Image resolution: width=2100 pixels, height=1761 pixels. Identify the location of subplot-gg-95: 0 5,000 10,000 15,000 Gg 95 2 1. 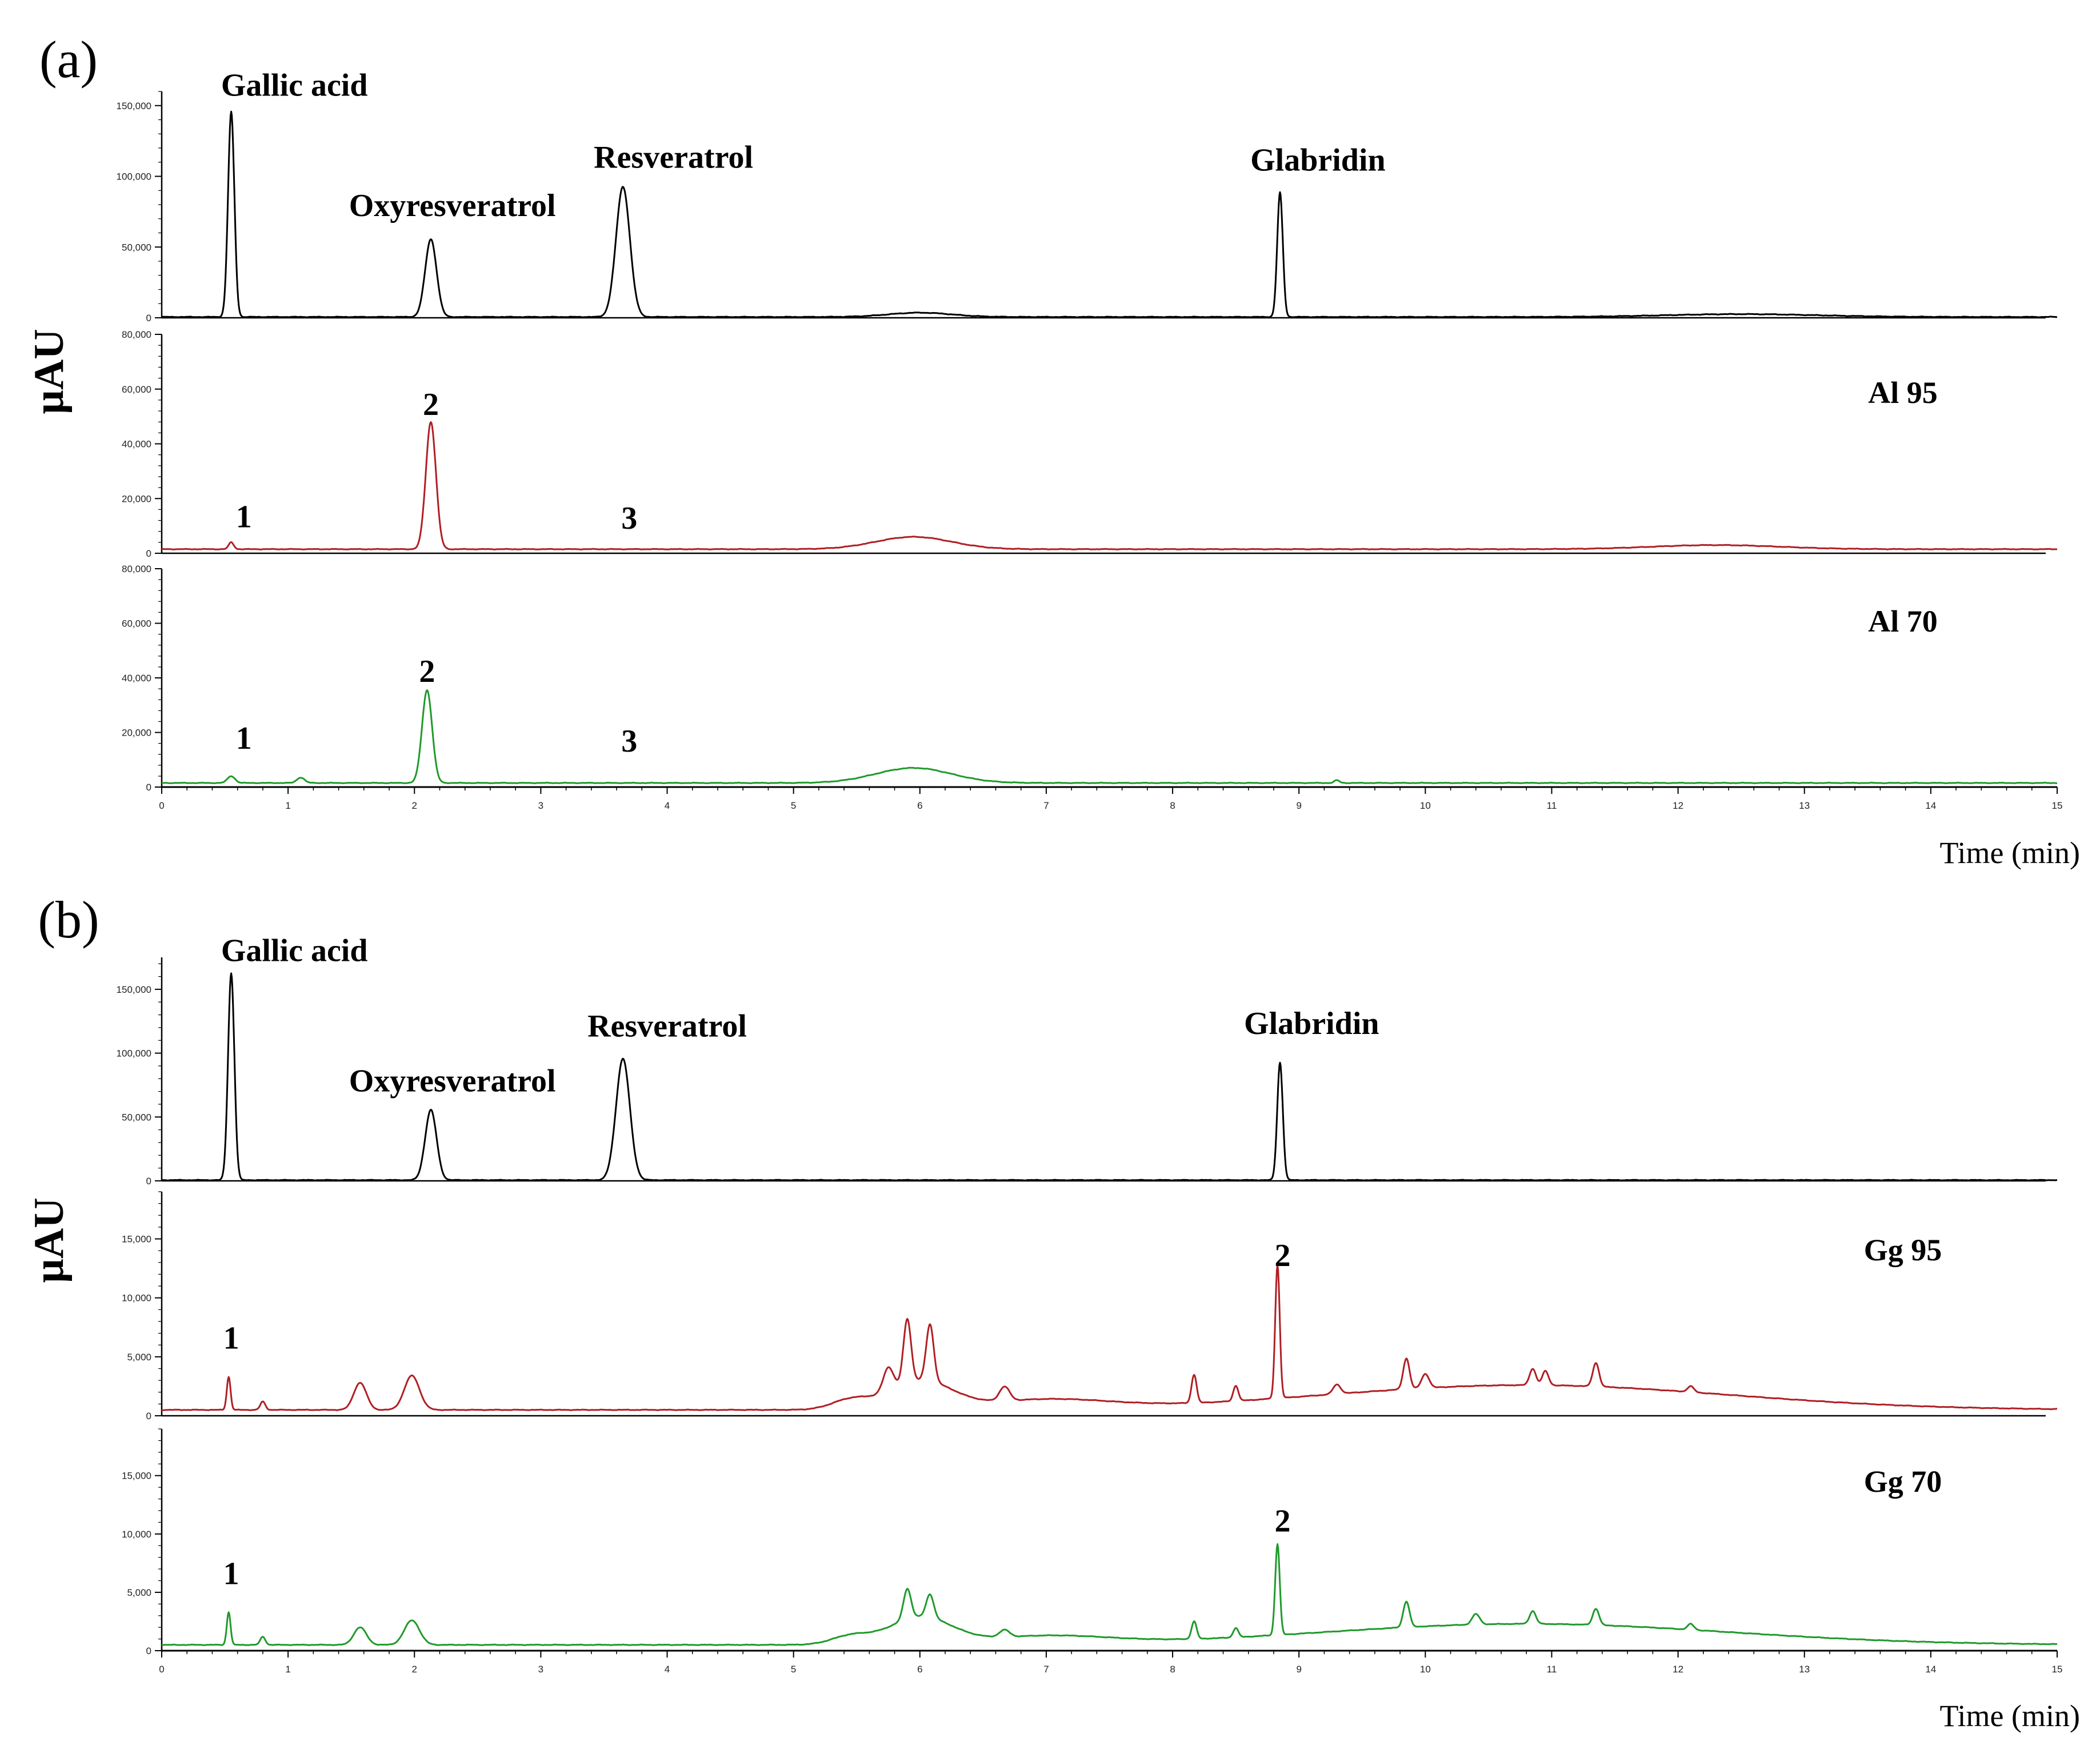
(1090, 1306).